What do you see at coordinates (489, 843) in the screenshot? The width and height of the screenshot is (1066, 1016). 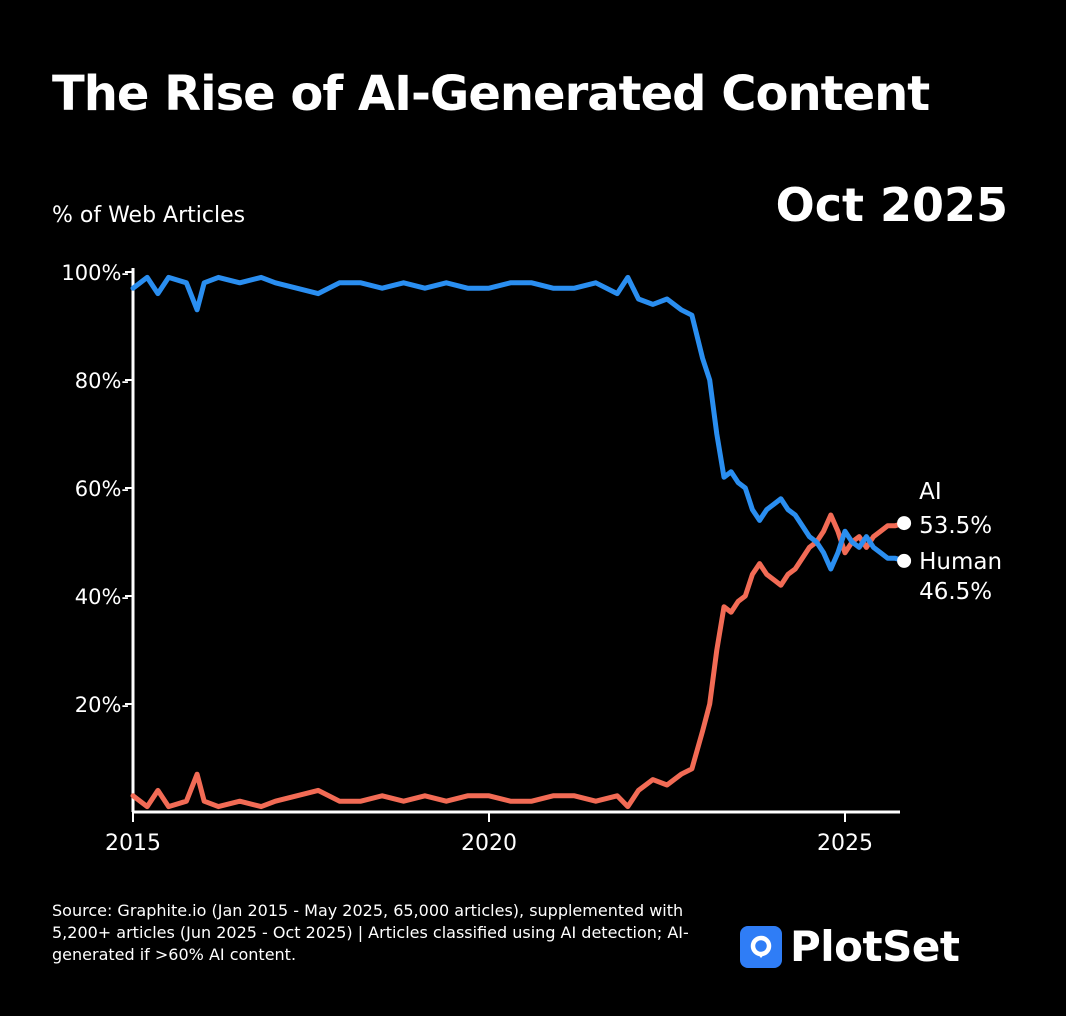 I see `x-tick-label: 2020` at bounding box center [489, 843].